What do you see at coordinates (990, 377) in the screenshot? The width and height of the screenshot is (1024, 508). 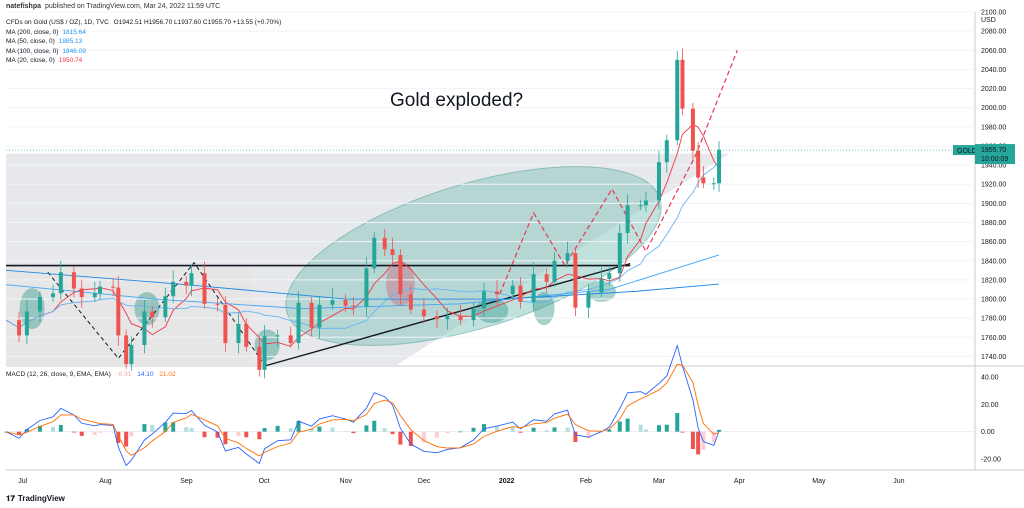 I see `macd-tick-label: 40.00` at bounding box center [990, 377].